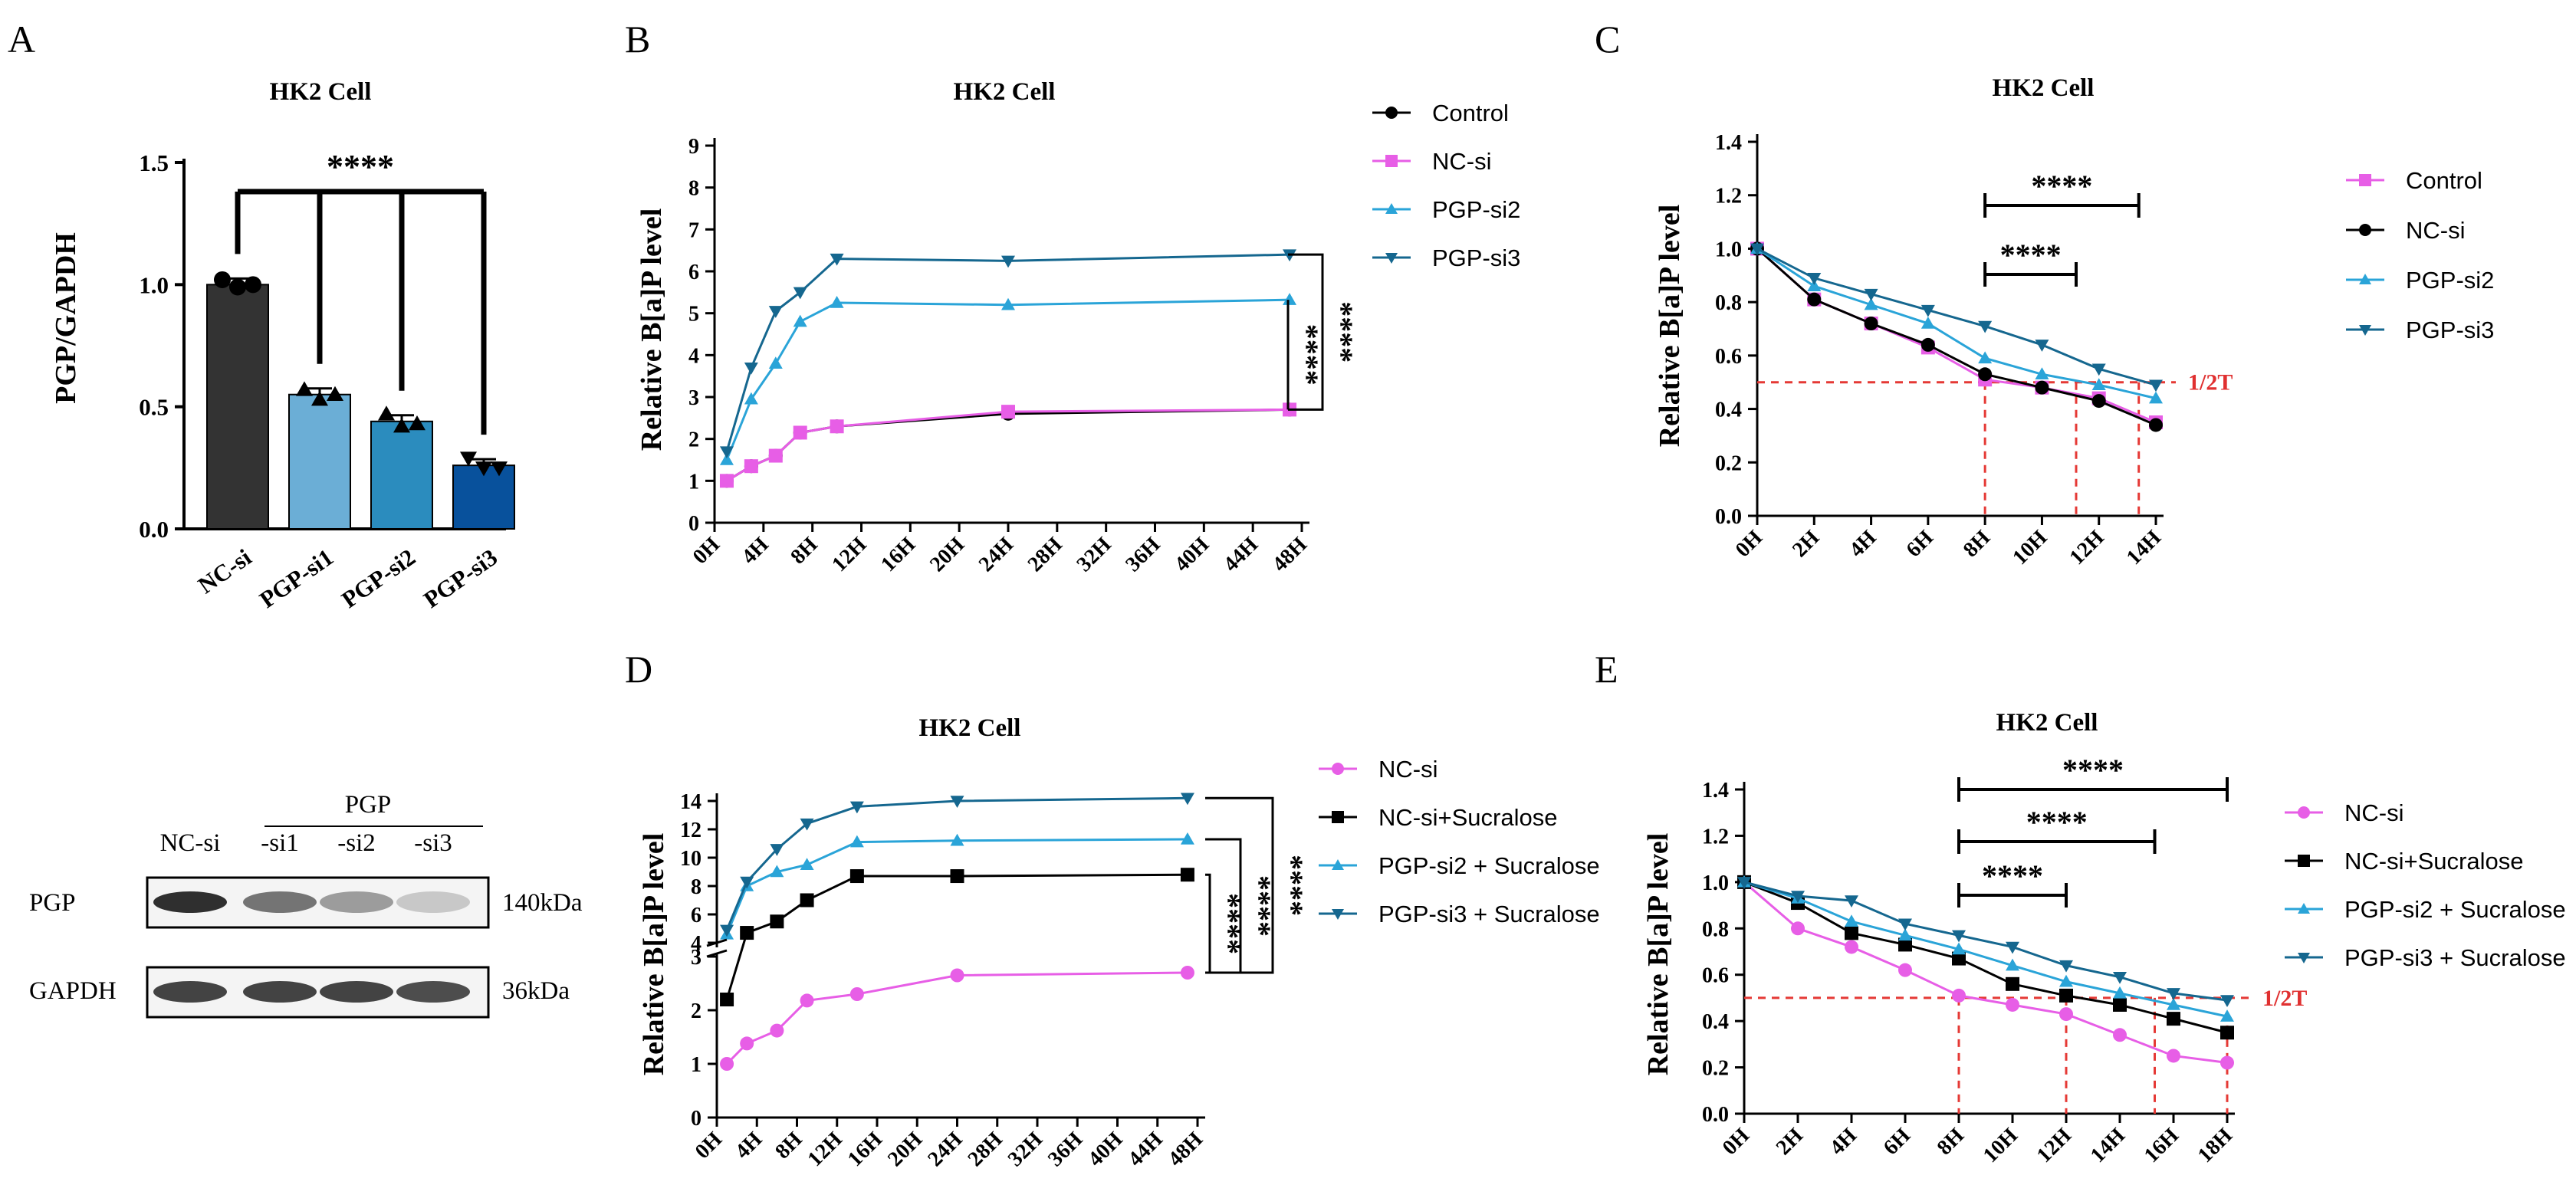 The height and width of the screenshot is (1198, 2576). I want to click on blot-row-protein: PGP, so click(53, 903).